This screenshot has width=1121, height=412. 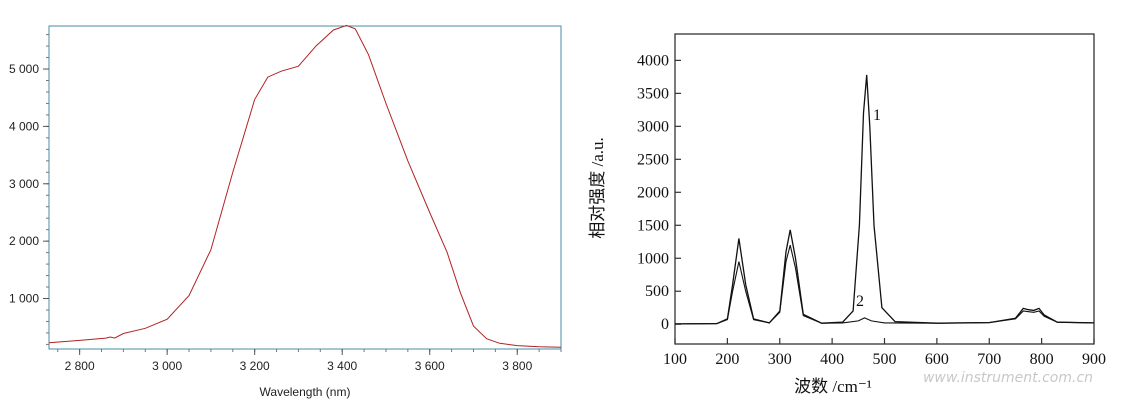 What do you see at coordinates (653, 126) in the screenshot?
I see `right-y-tick-label: 3000` at bounding box center [653, 126].